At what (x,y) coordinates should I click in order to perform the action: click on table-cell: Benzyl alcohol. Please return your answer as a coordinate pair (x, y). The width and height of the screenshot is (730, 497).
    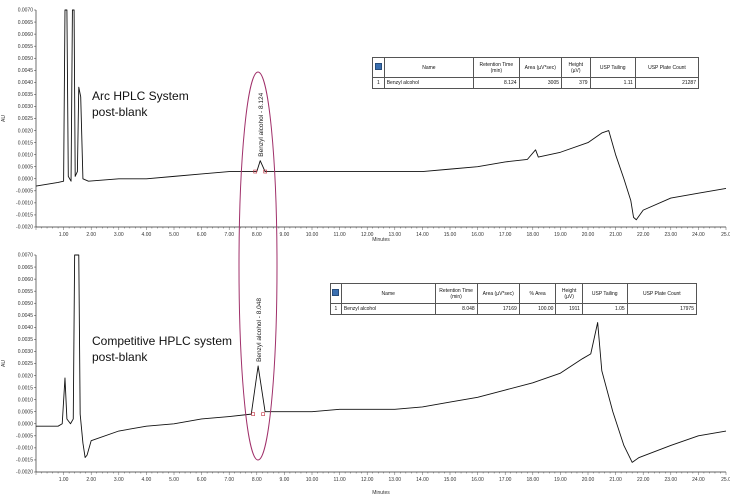
    Looking at the image, I should click on (429, 83).